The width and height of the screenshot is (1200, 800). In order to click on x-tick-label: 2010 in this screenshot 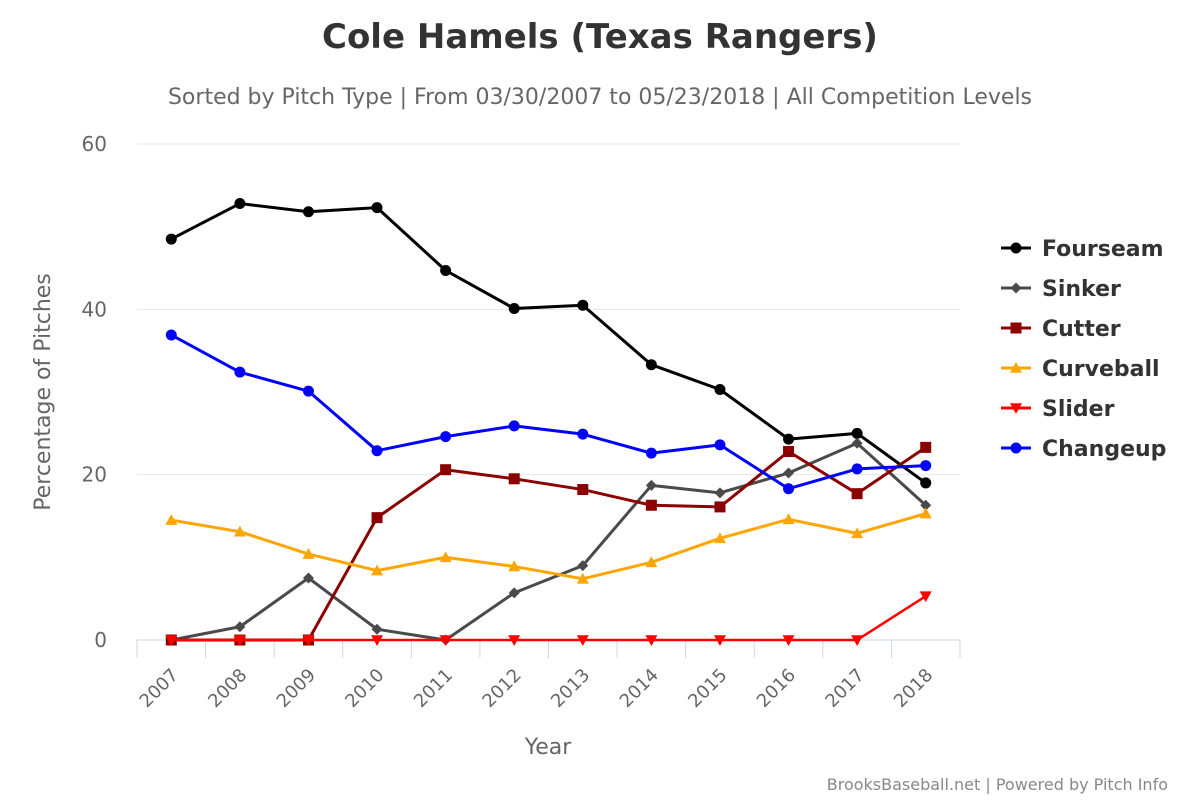, I will do `click(364, 688)`.